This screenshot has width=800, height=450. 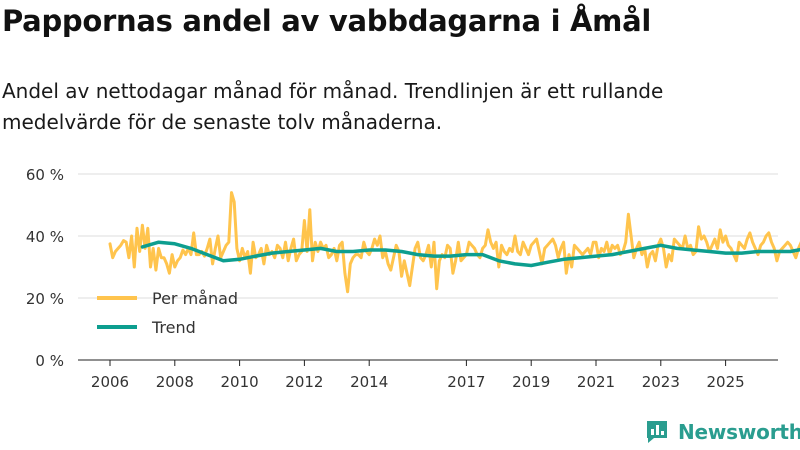 What do you see at coordinates (657, 432) in the screenshot?
I see `bar-chart-logo-icon` at bounding box center [657, 432].